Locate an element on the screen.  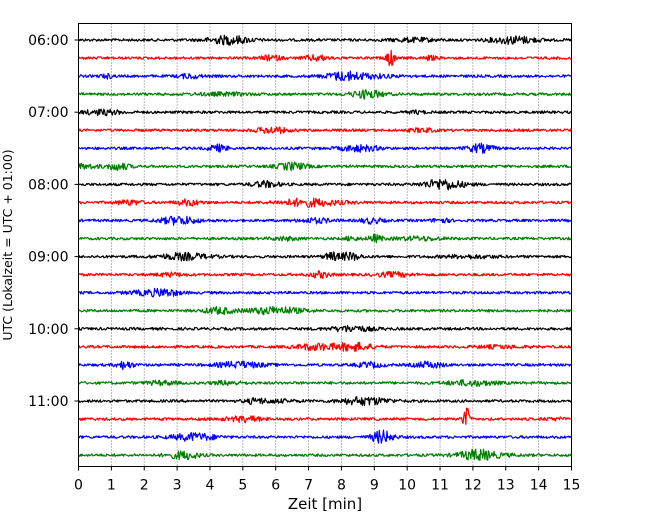
y-tick-label: 08:00 is located at coordinates (48, 185).